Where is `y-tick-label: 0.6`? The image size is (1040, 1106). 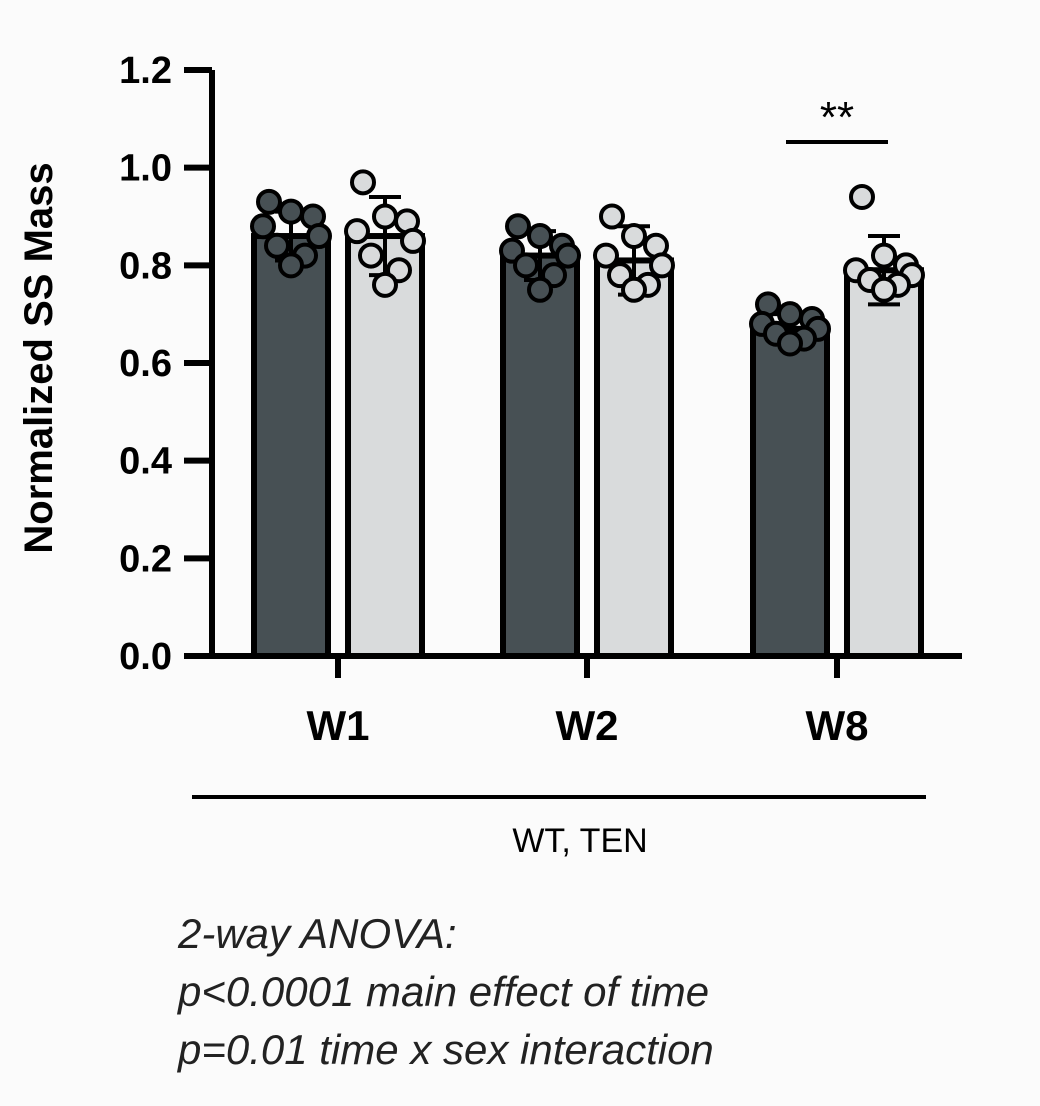
y-tick-label: 0.6 is located at coordinates (145, 364).